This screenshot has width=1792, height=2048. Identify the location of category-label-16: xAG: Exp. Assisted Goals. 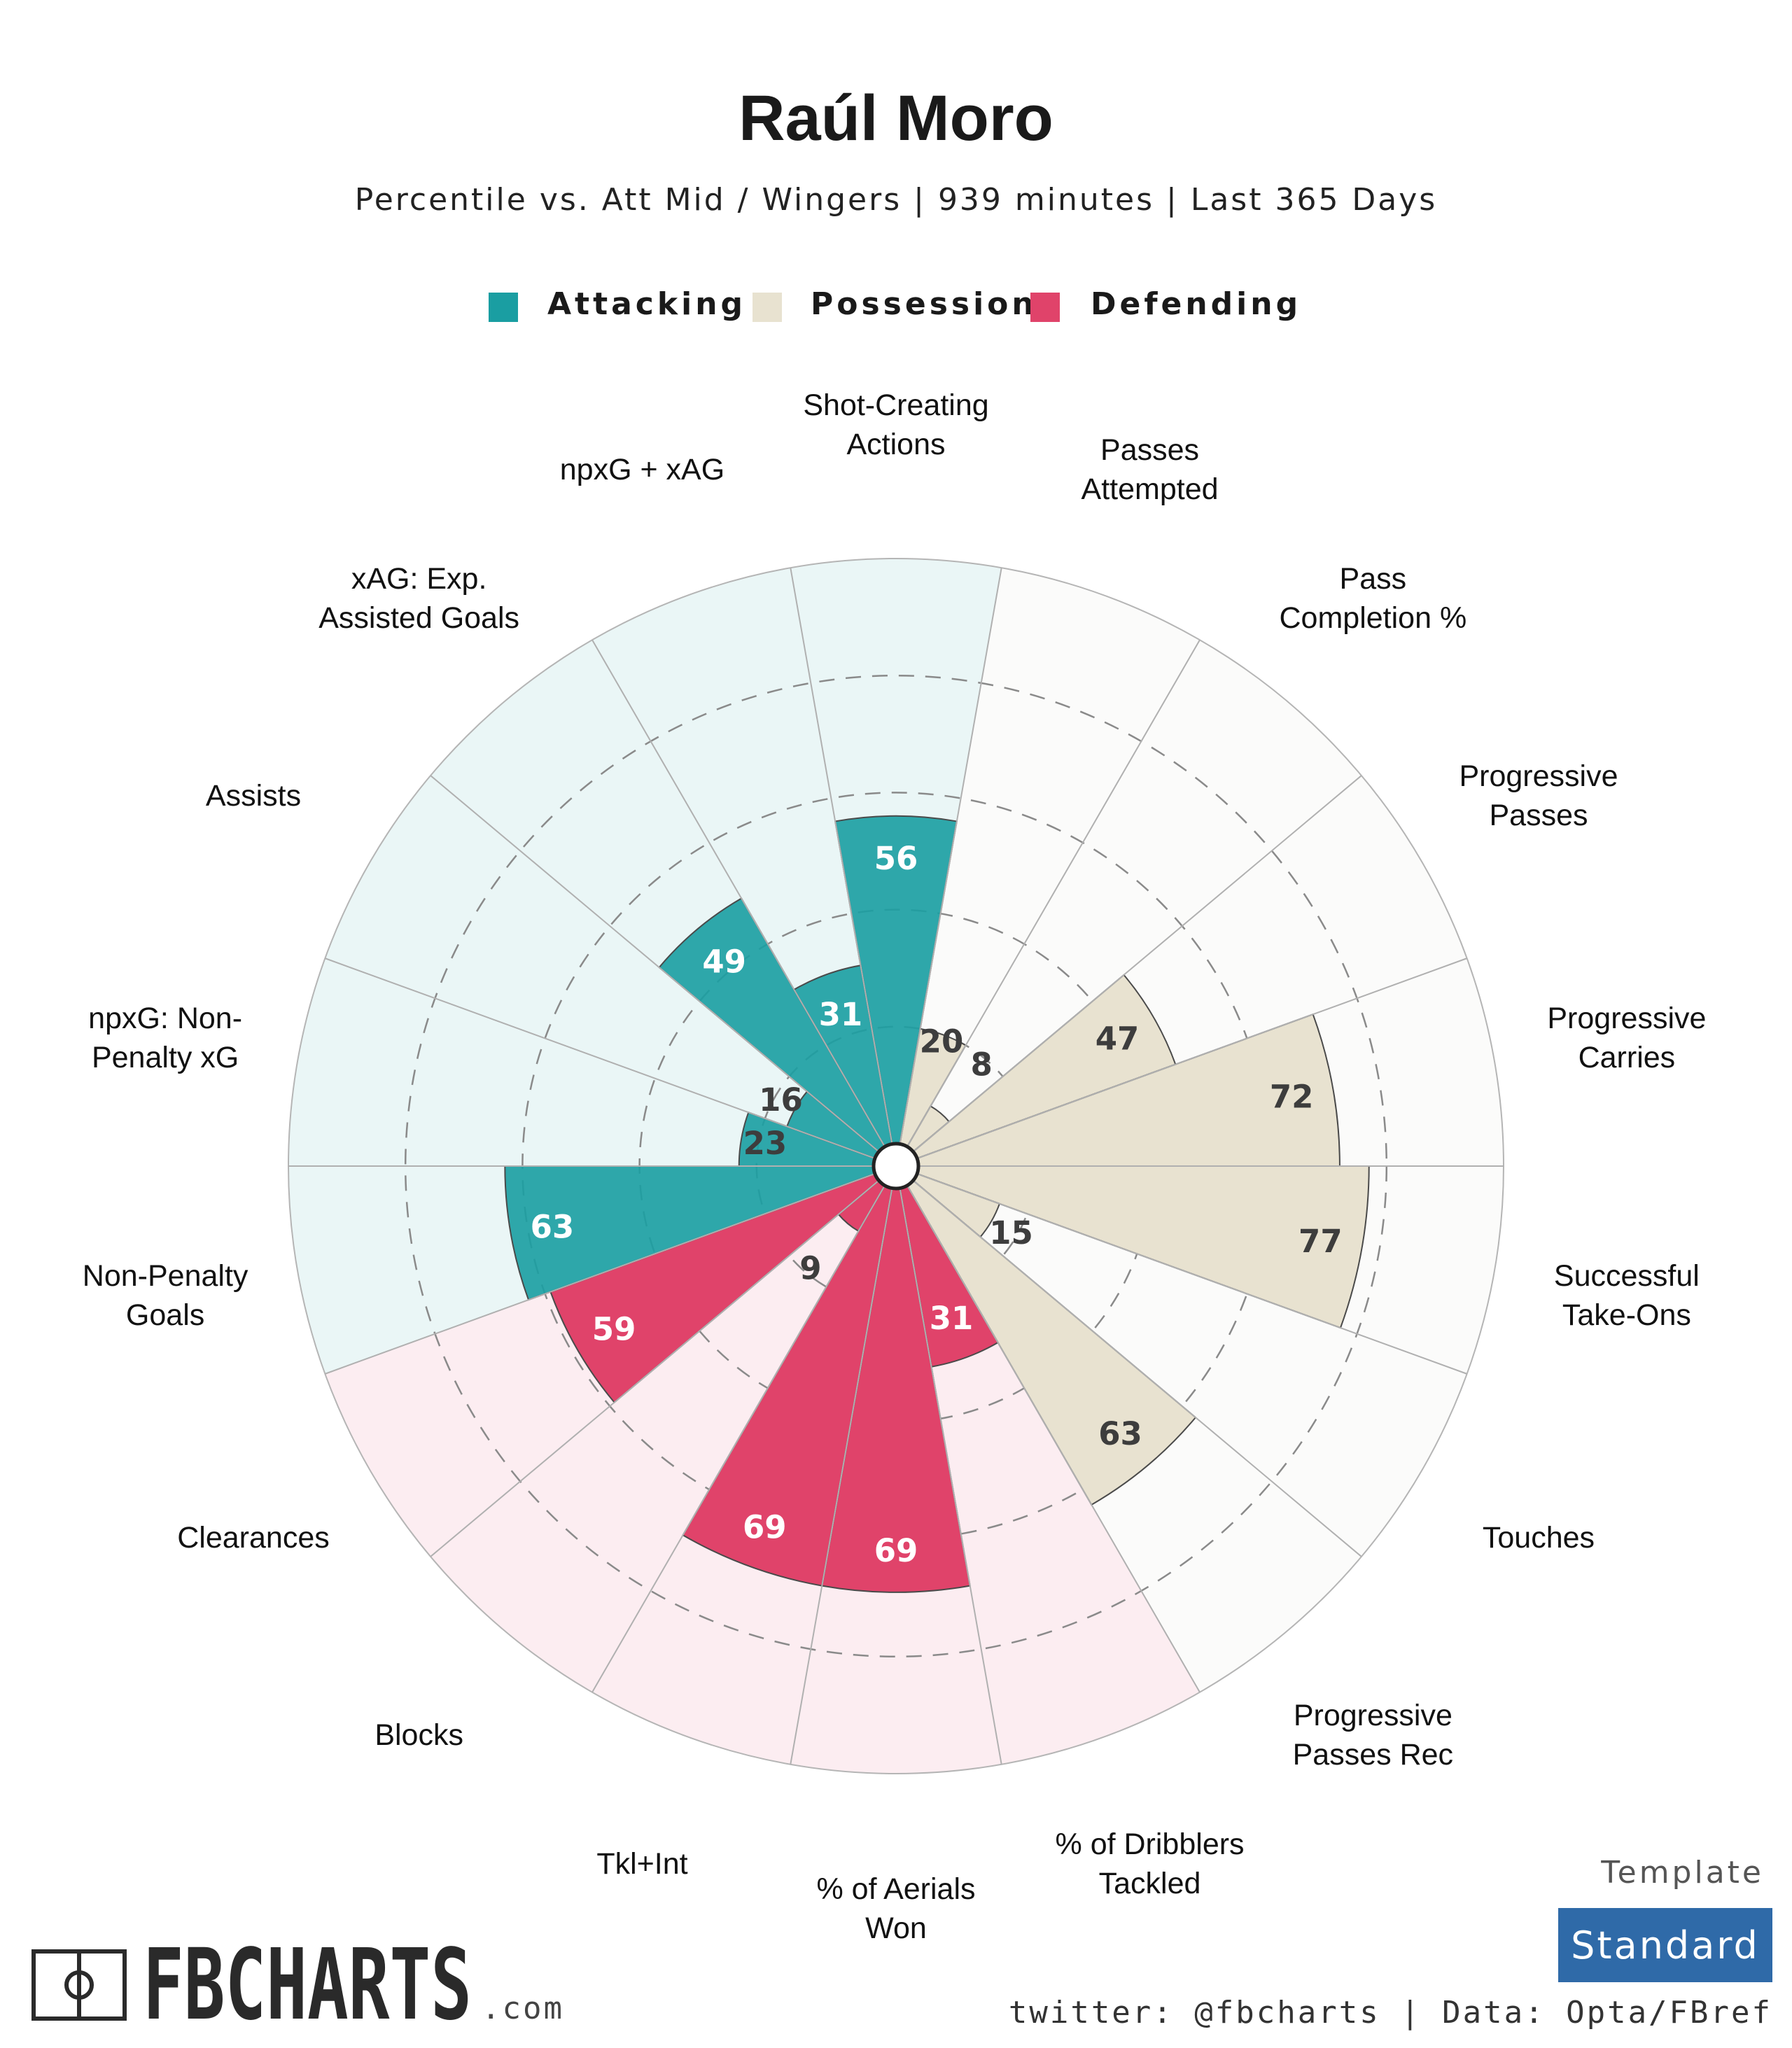
(418, 598).